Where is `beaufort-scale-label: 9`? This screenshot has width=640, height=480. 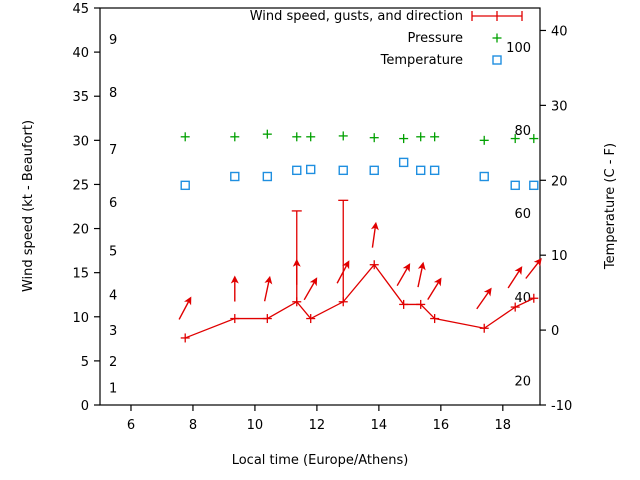 beaufort-scale-label: 9 is located at coordinates (113, 40).